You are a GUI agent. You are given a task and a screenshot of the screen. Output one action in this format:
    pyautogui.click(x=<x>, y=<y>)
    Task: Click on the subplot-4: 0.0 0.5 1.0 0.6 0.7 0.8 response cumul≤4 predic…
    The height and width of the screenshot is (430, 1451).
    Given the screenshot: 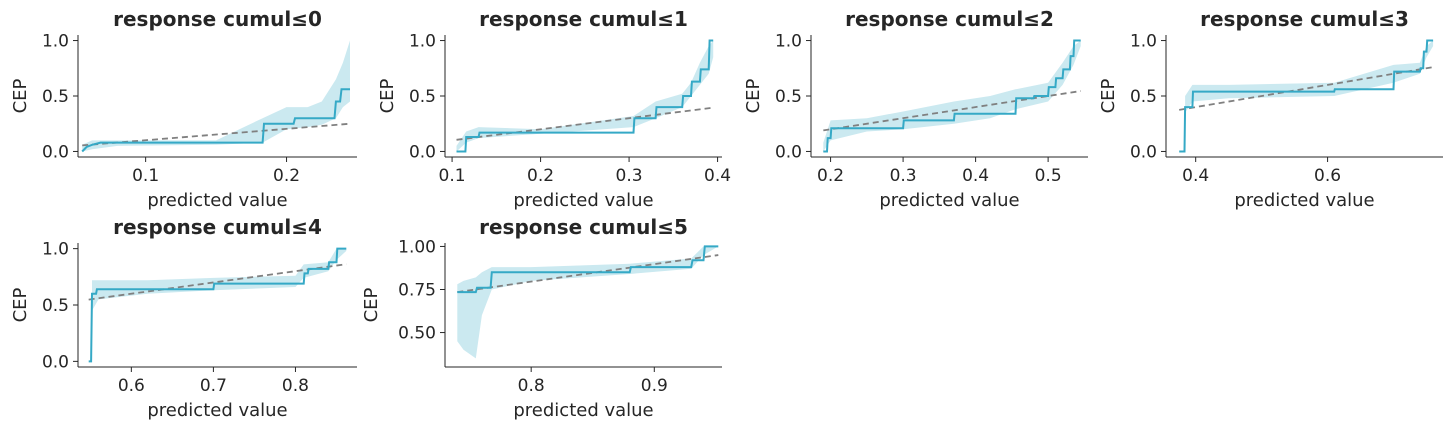 What is the action you would take?
    pyautogui.click(x=183, y=318)
    